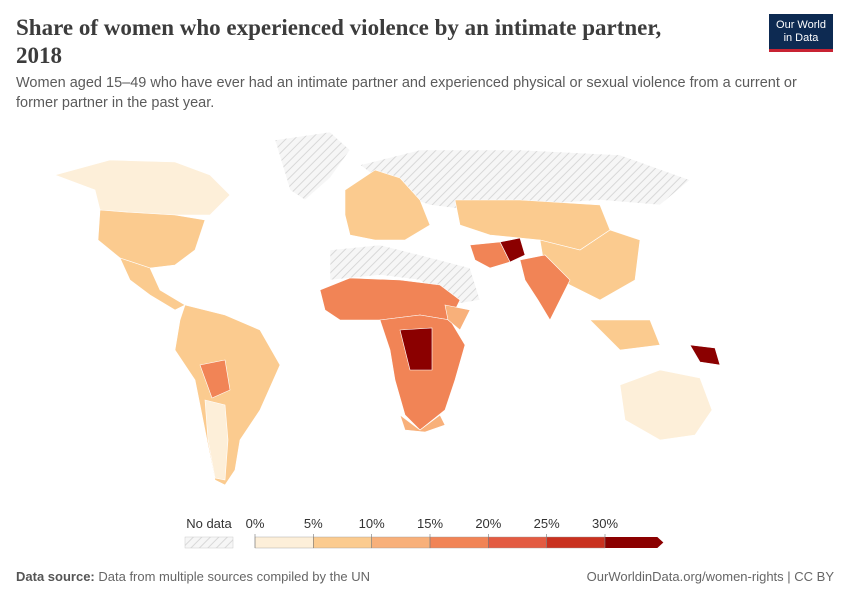 The image size is (850, 600). I want to click on legend-tick-label: 5%, so click(313, 523).